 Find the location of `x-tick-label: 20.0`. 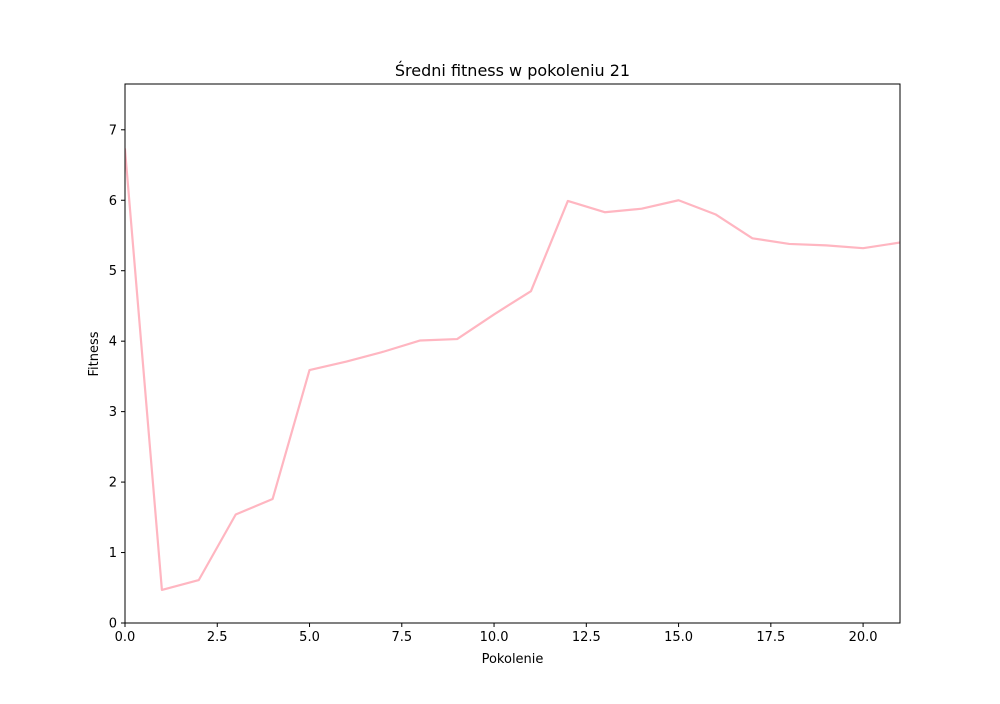

x-tick-label: 20.0 is located at coordinates (863, 637).